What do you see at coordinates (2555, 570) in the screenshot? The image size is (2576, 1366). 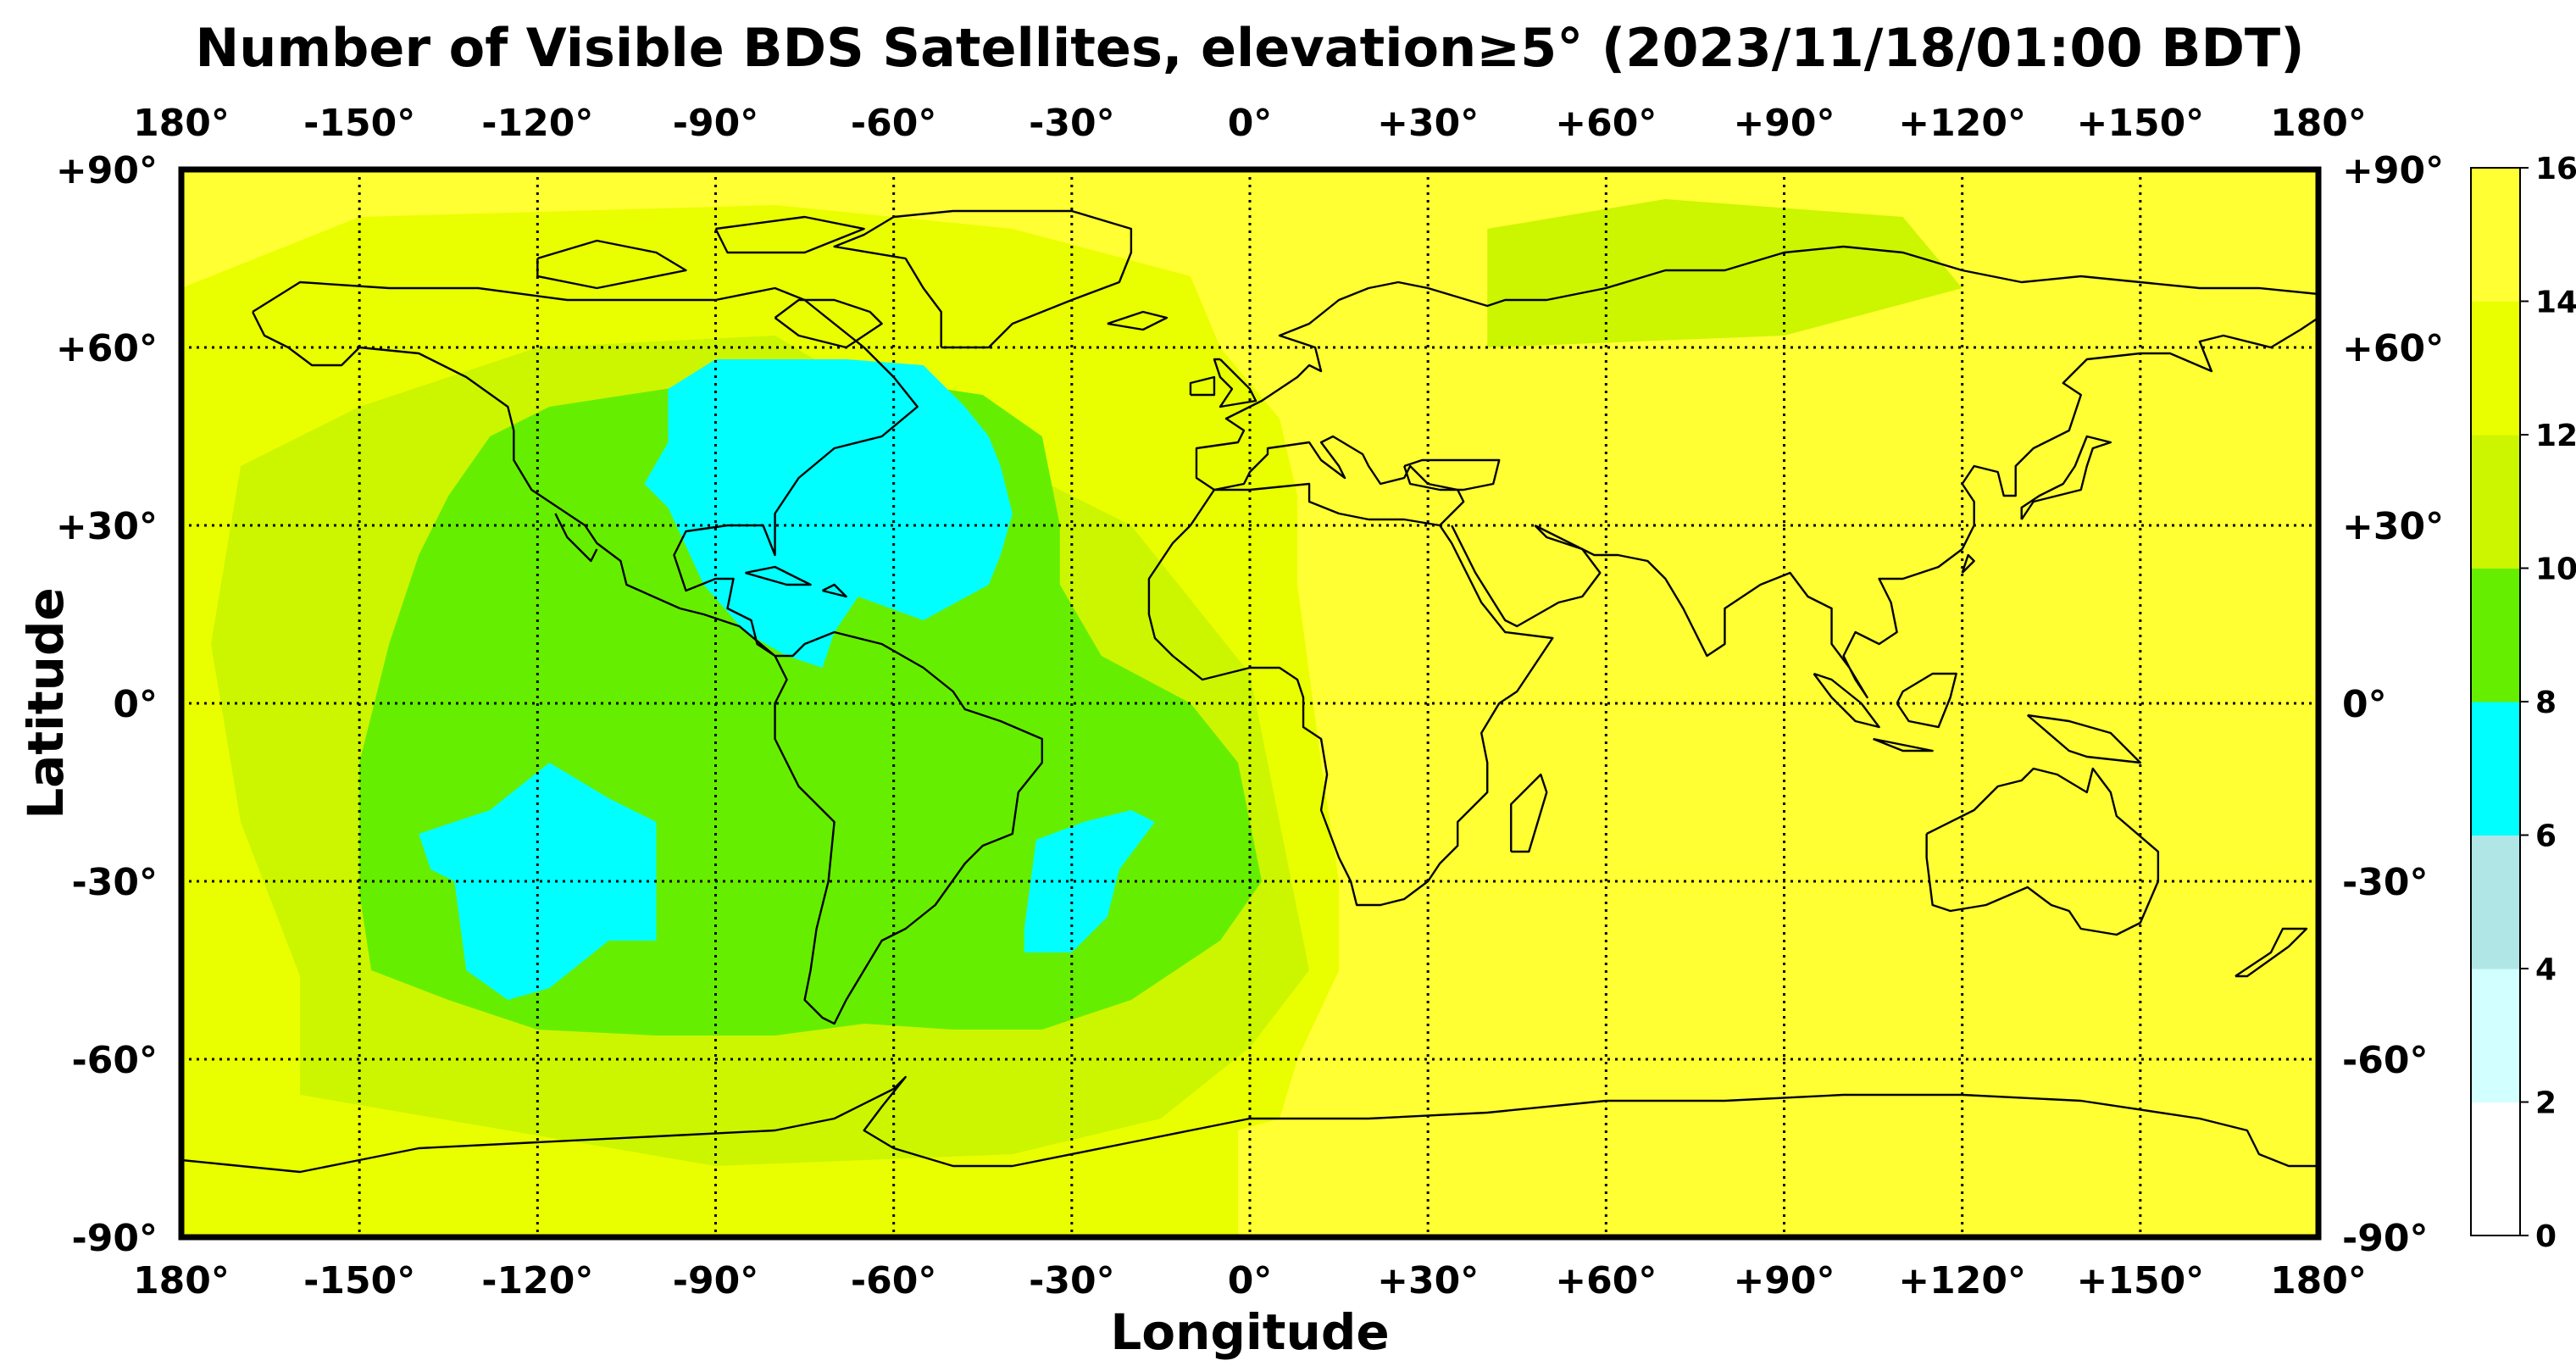 I see `colorbar-tick-label: 10` at bounding box center [2555, 570].